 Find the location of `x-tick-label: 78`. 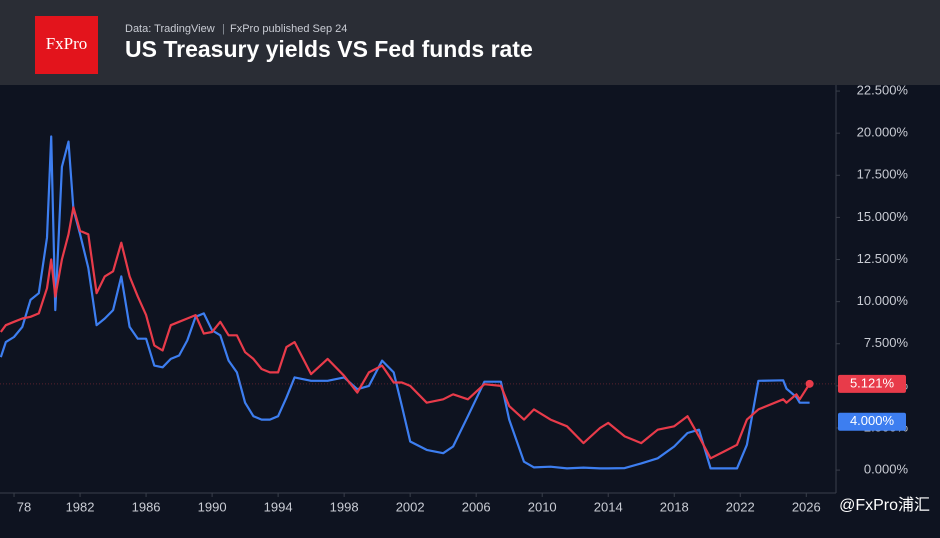

x-tick-label: 78 is located at coordinates (24, 506).